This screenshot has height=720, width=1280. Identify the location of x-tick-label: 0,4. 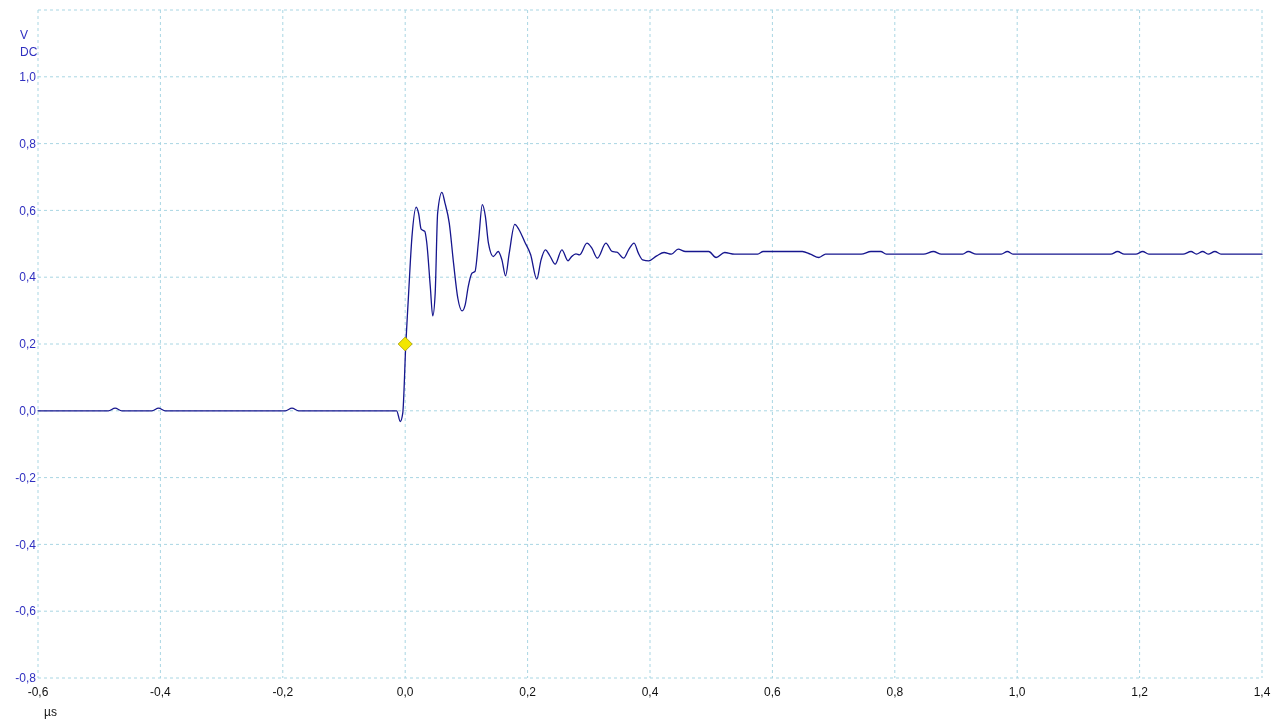
(650, 692).